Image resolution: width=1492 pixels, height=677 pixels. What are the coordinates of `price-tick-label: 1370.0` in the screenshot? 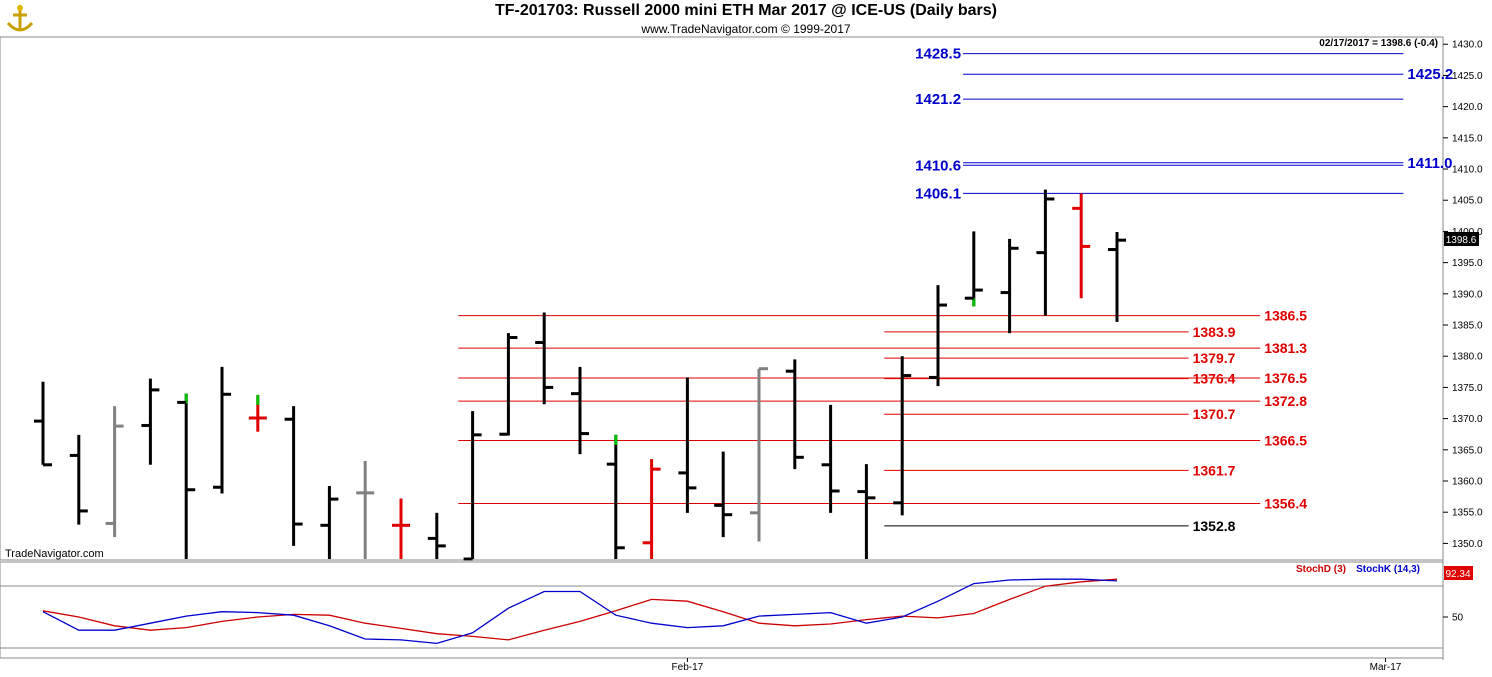 It's located at (1467, 419).